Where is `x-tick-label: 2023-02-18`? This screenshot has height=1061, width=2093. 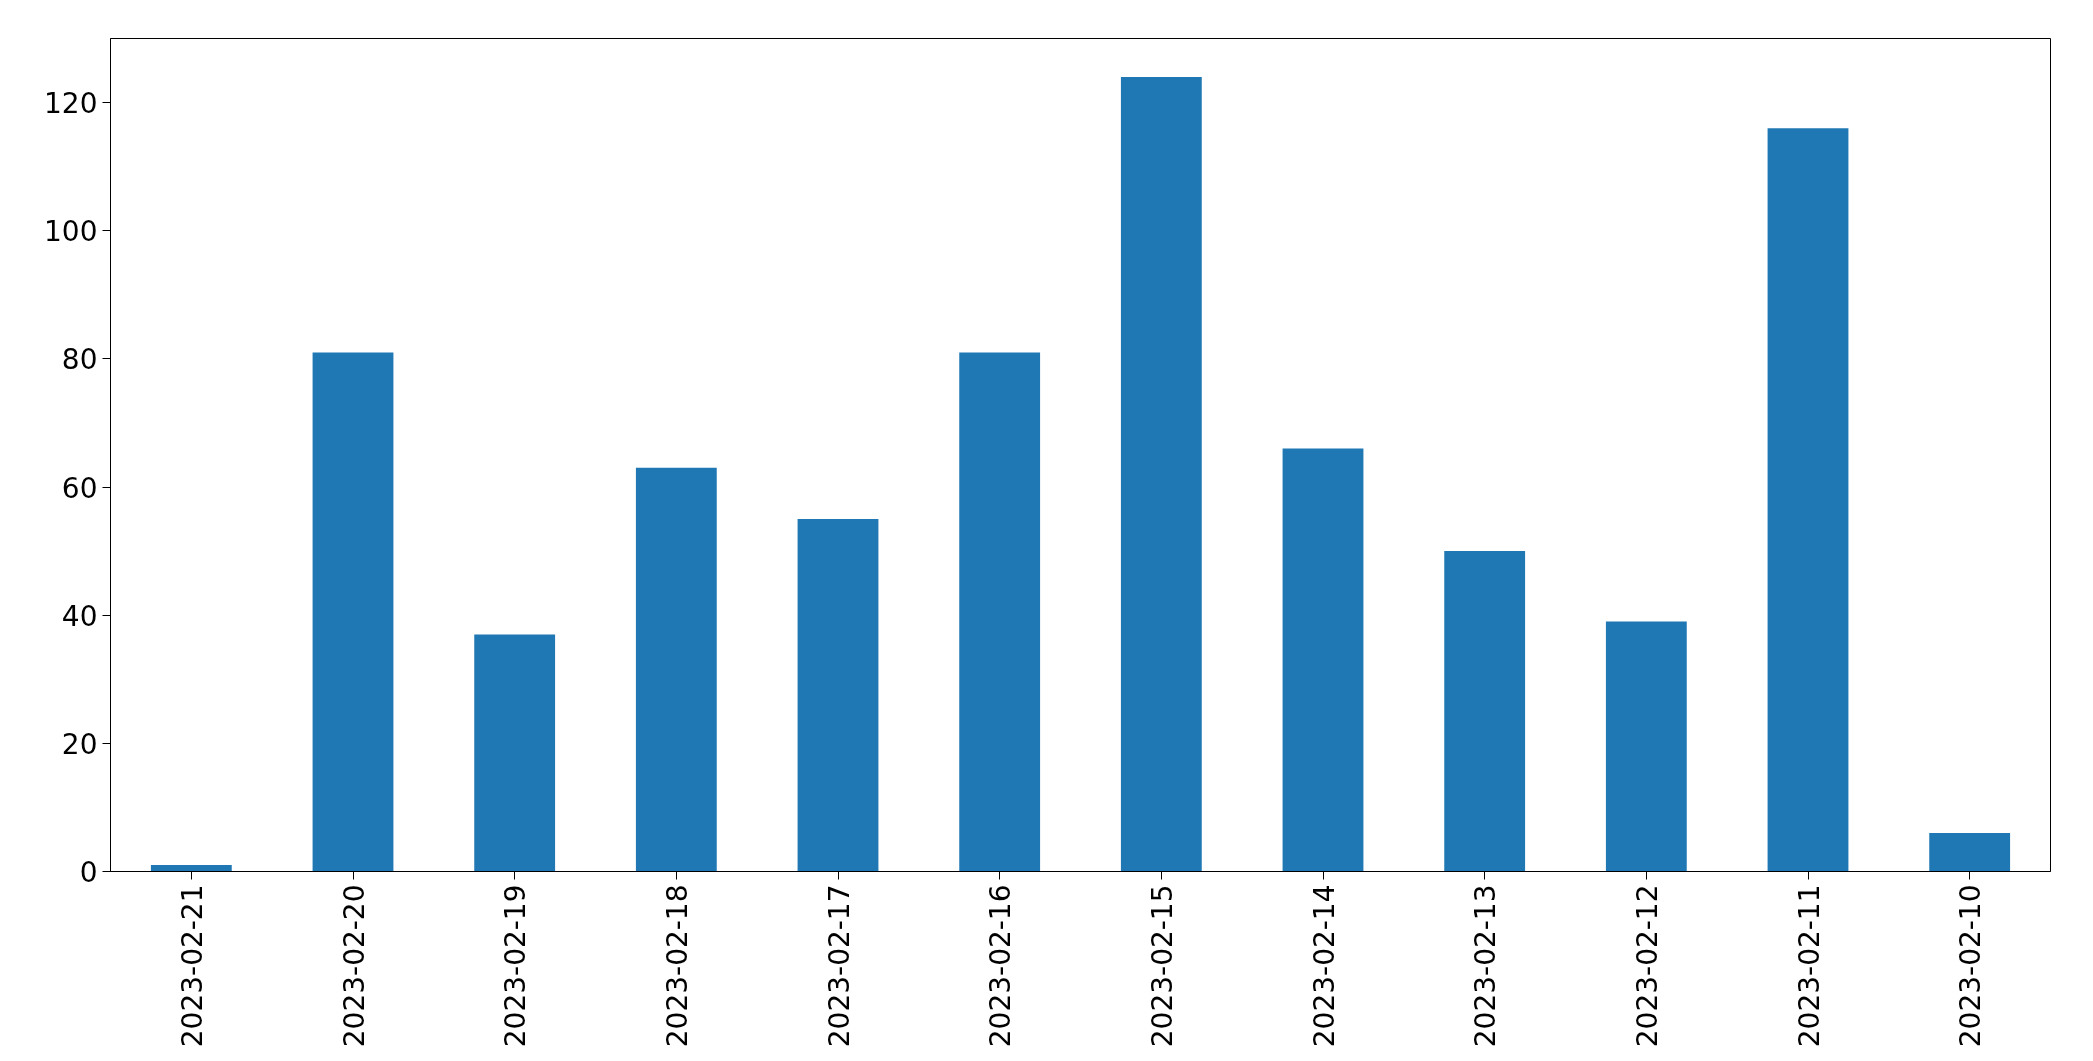
x-tick-label: 2023-02-18 is located at coordinates (677, 966).